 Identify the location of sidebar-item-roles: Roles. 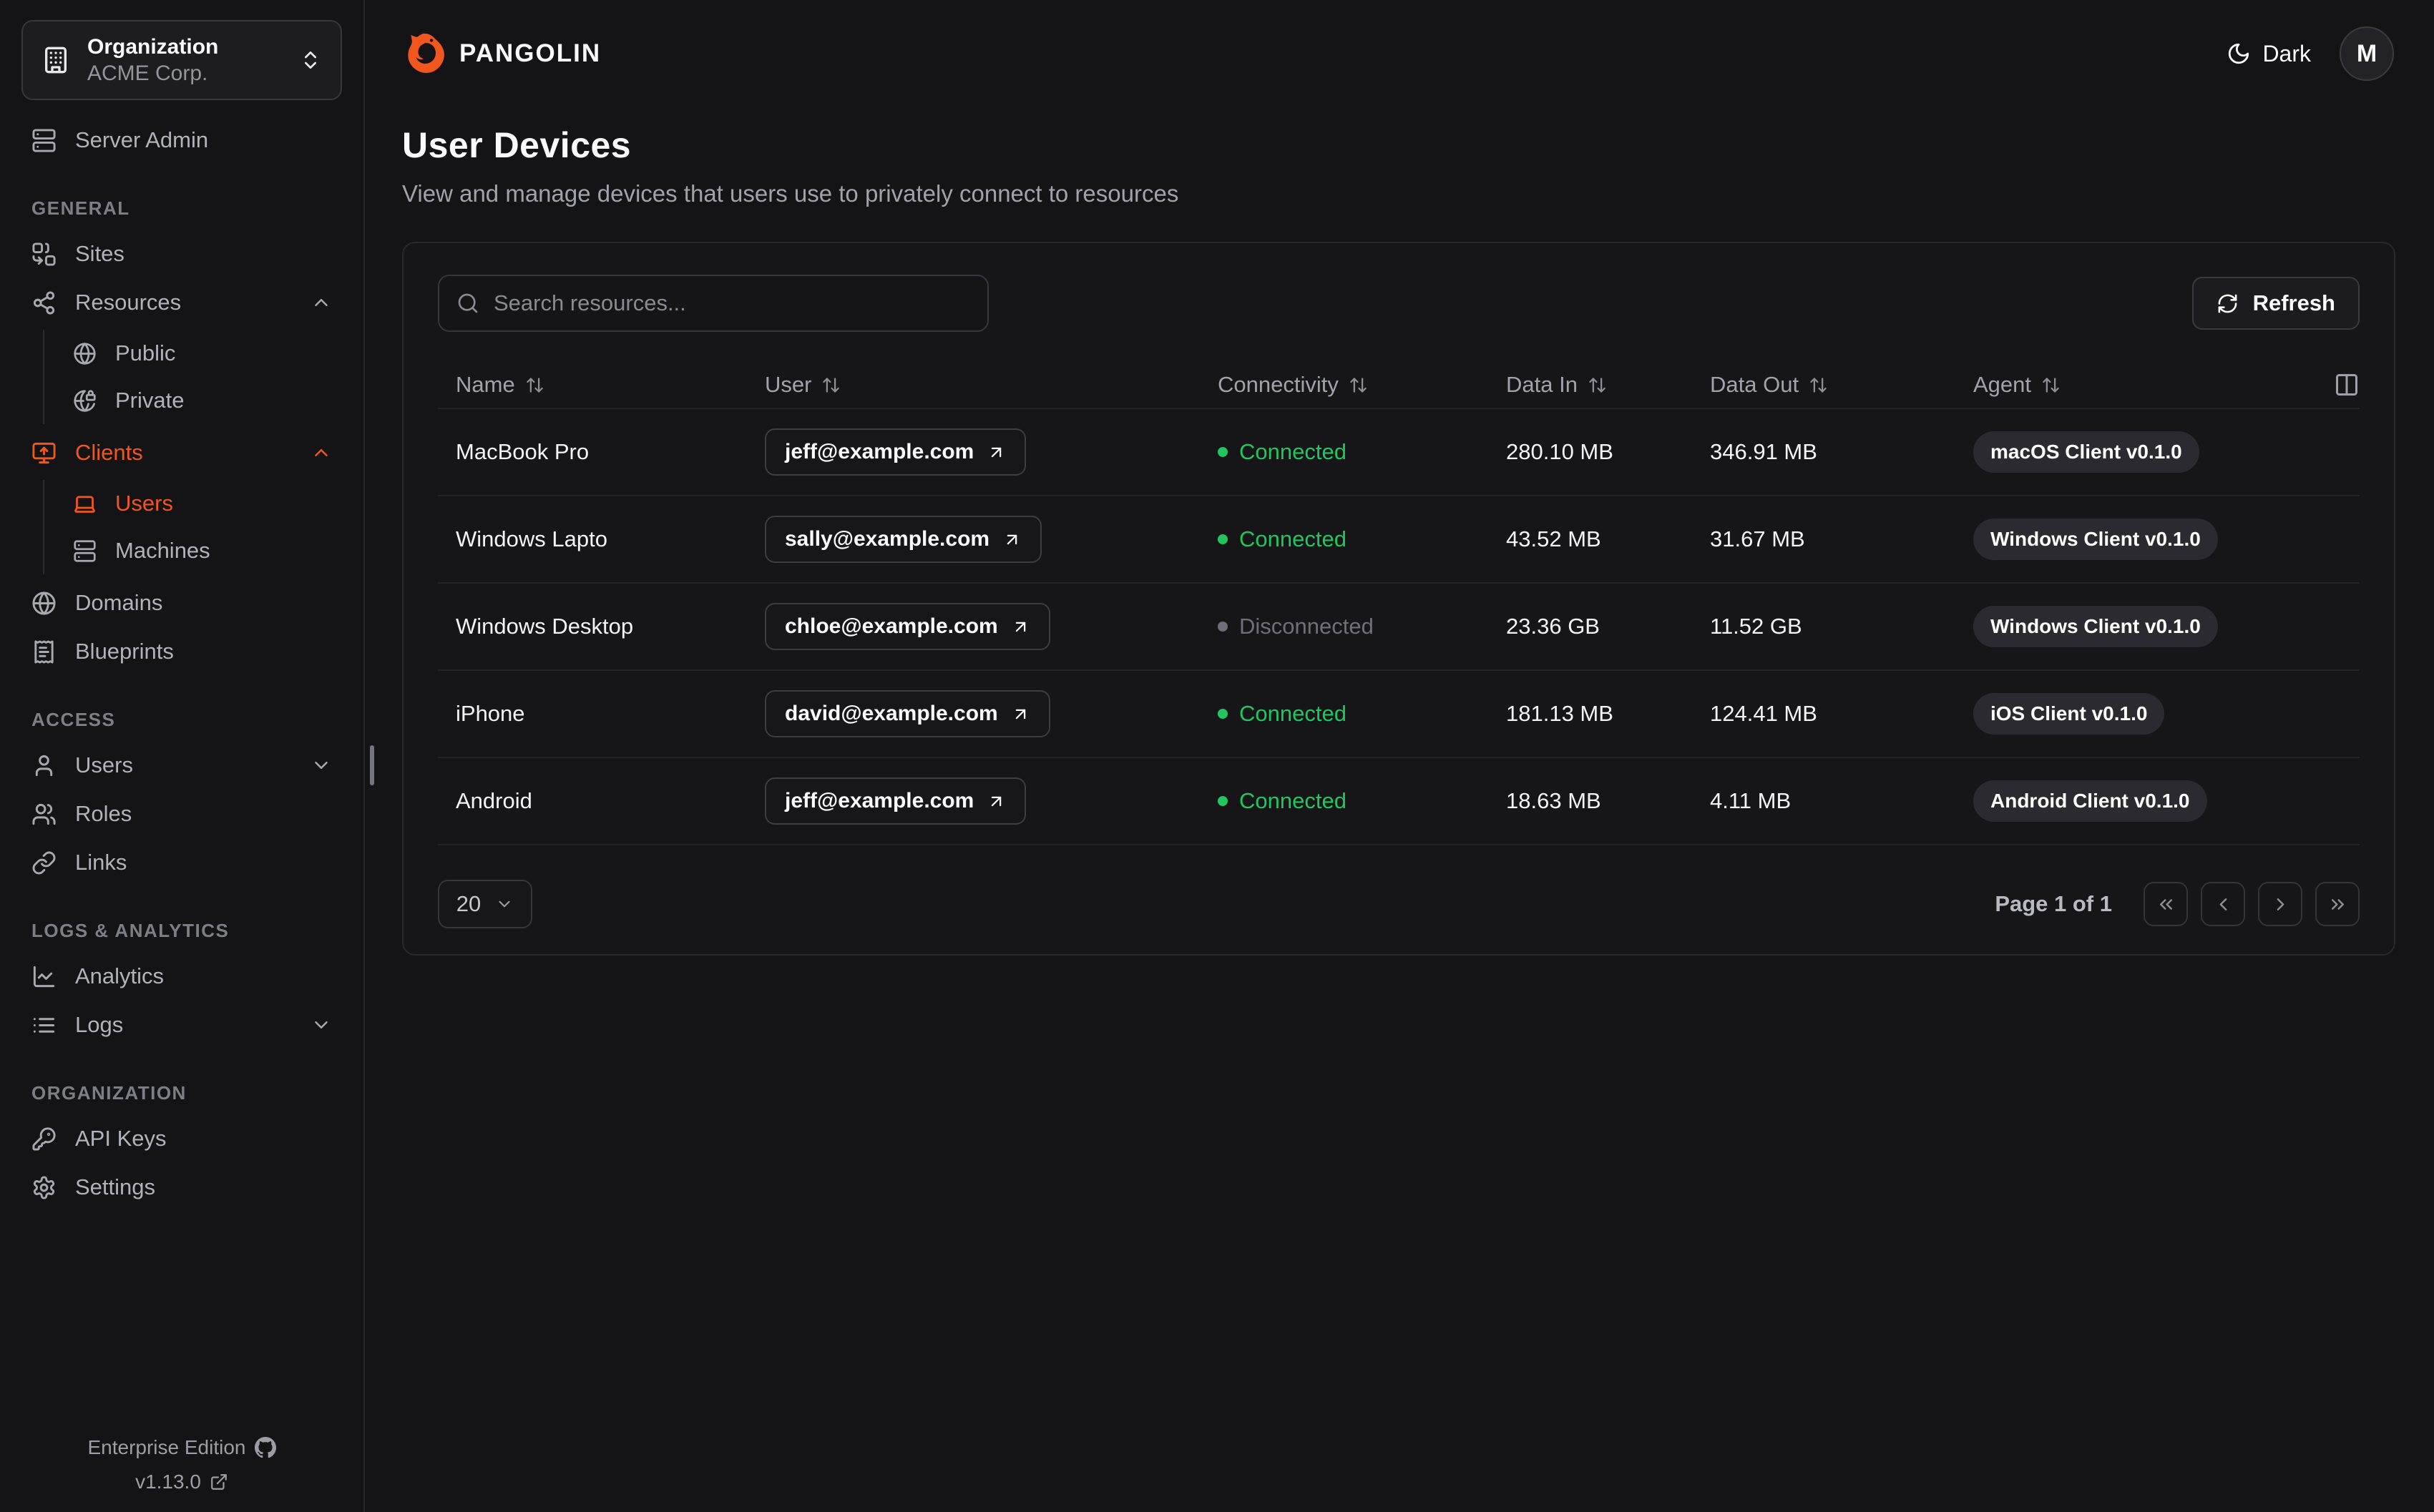
(181, 814).